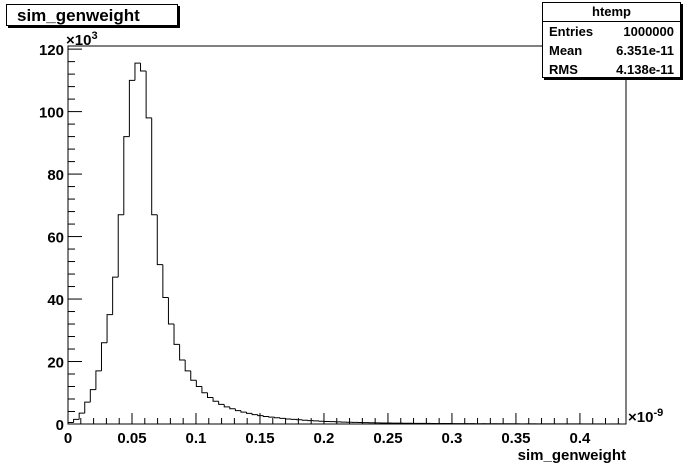 The image size is (696, 472). Describe the element at coordinates (51, 50) in the screenshot. I see `y-tick-label: 120` at that location.